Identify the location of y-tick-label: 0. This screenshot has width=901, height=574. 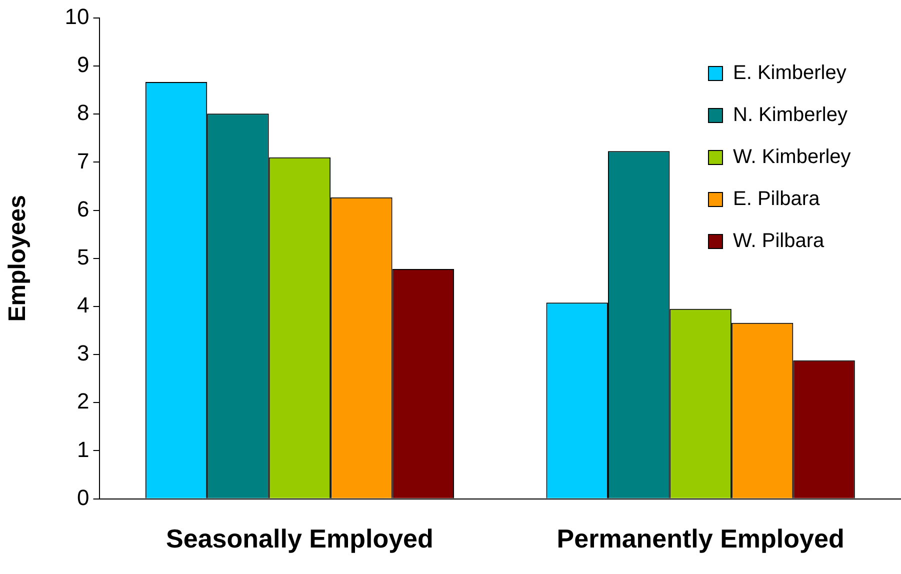
(83, 497).